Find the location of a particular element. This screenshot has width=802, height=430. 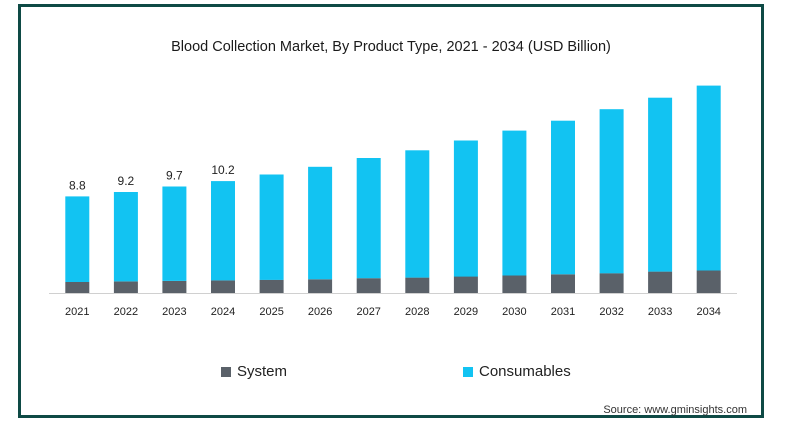

x-tick-label-2022: 2022 is located at coordinates (126, 312).